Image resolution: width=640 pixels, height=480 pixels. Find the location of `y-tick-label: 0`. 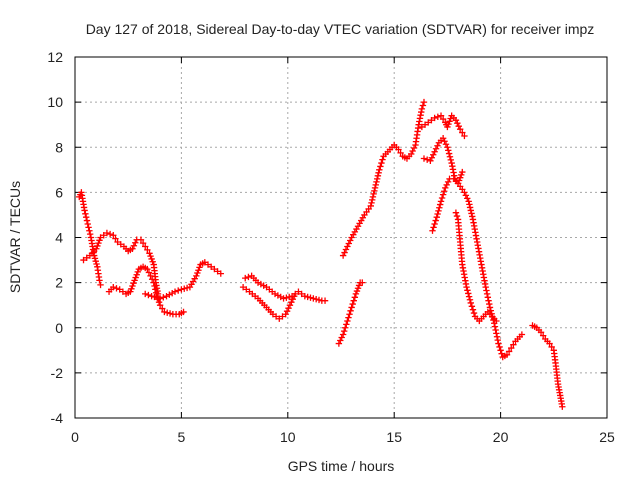

y-tick-label: 0 is located at coordinates (59, 328).